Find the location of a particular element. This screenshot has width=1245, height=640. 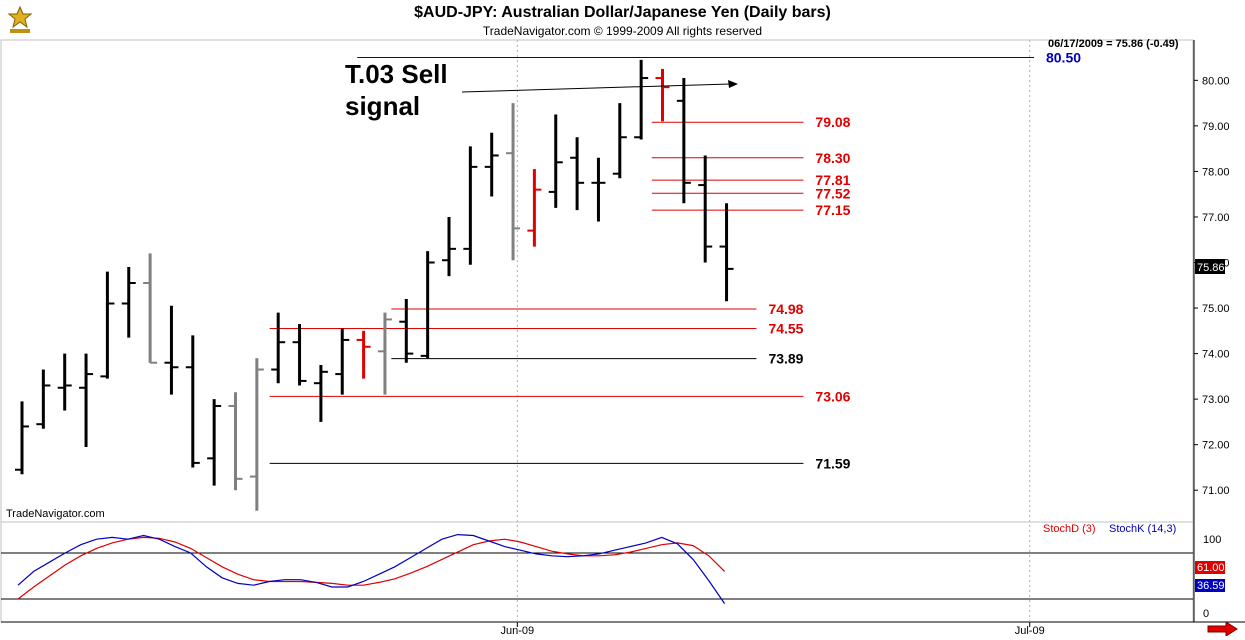

stoch-d-value: 61.00 is located at coordinates (1211, 568).